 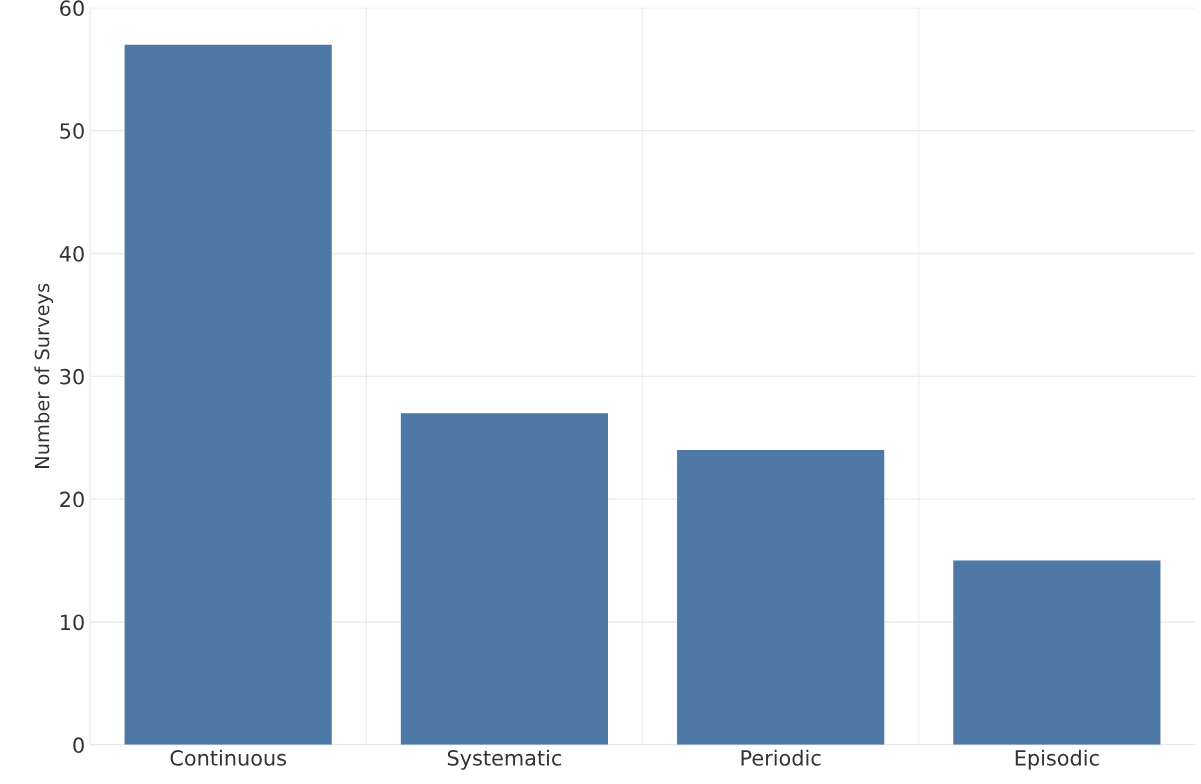 I want to click on x-tick-label: Periodic, so click(x=781, y=757).